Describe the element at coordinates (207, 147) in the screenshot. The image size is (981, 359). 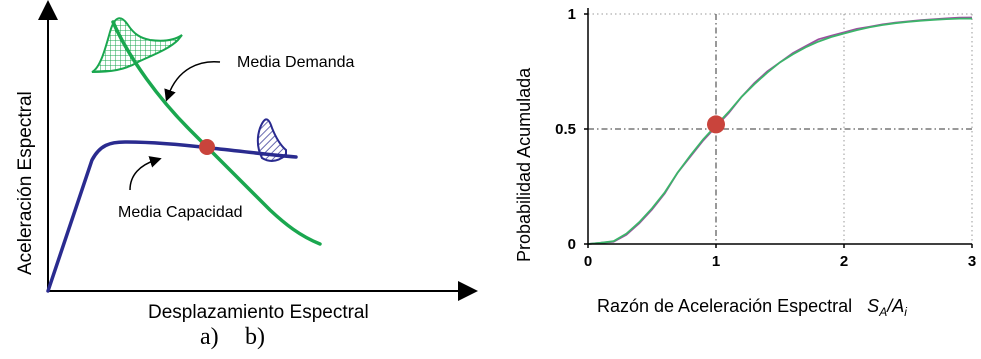
I see `performance-point` at that location.